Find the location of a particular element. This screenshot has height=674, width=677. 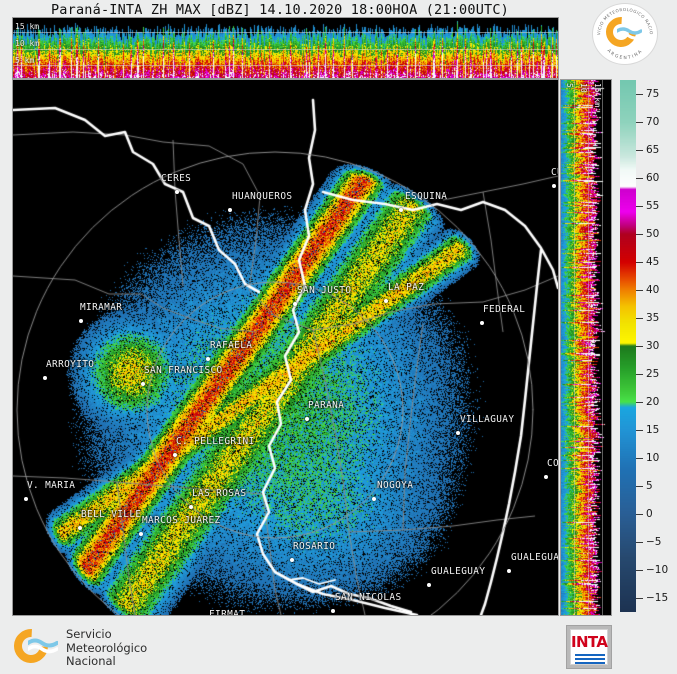

city-label-san-justo: SAN JUSTO is located at coordinates (324, 290).